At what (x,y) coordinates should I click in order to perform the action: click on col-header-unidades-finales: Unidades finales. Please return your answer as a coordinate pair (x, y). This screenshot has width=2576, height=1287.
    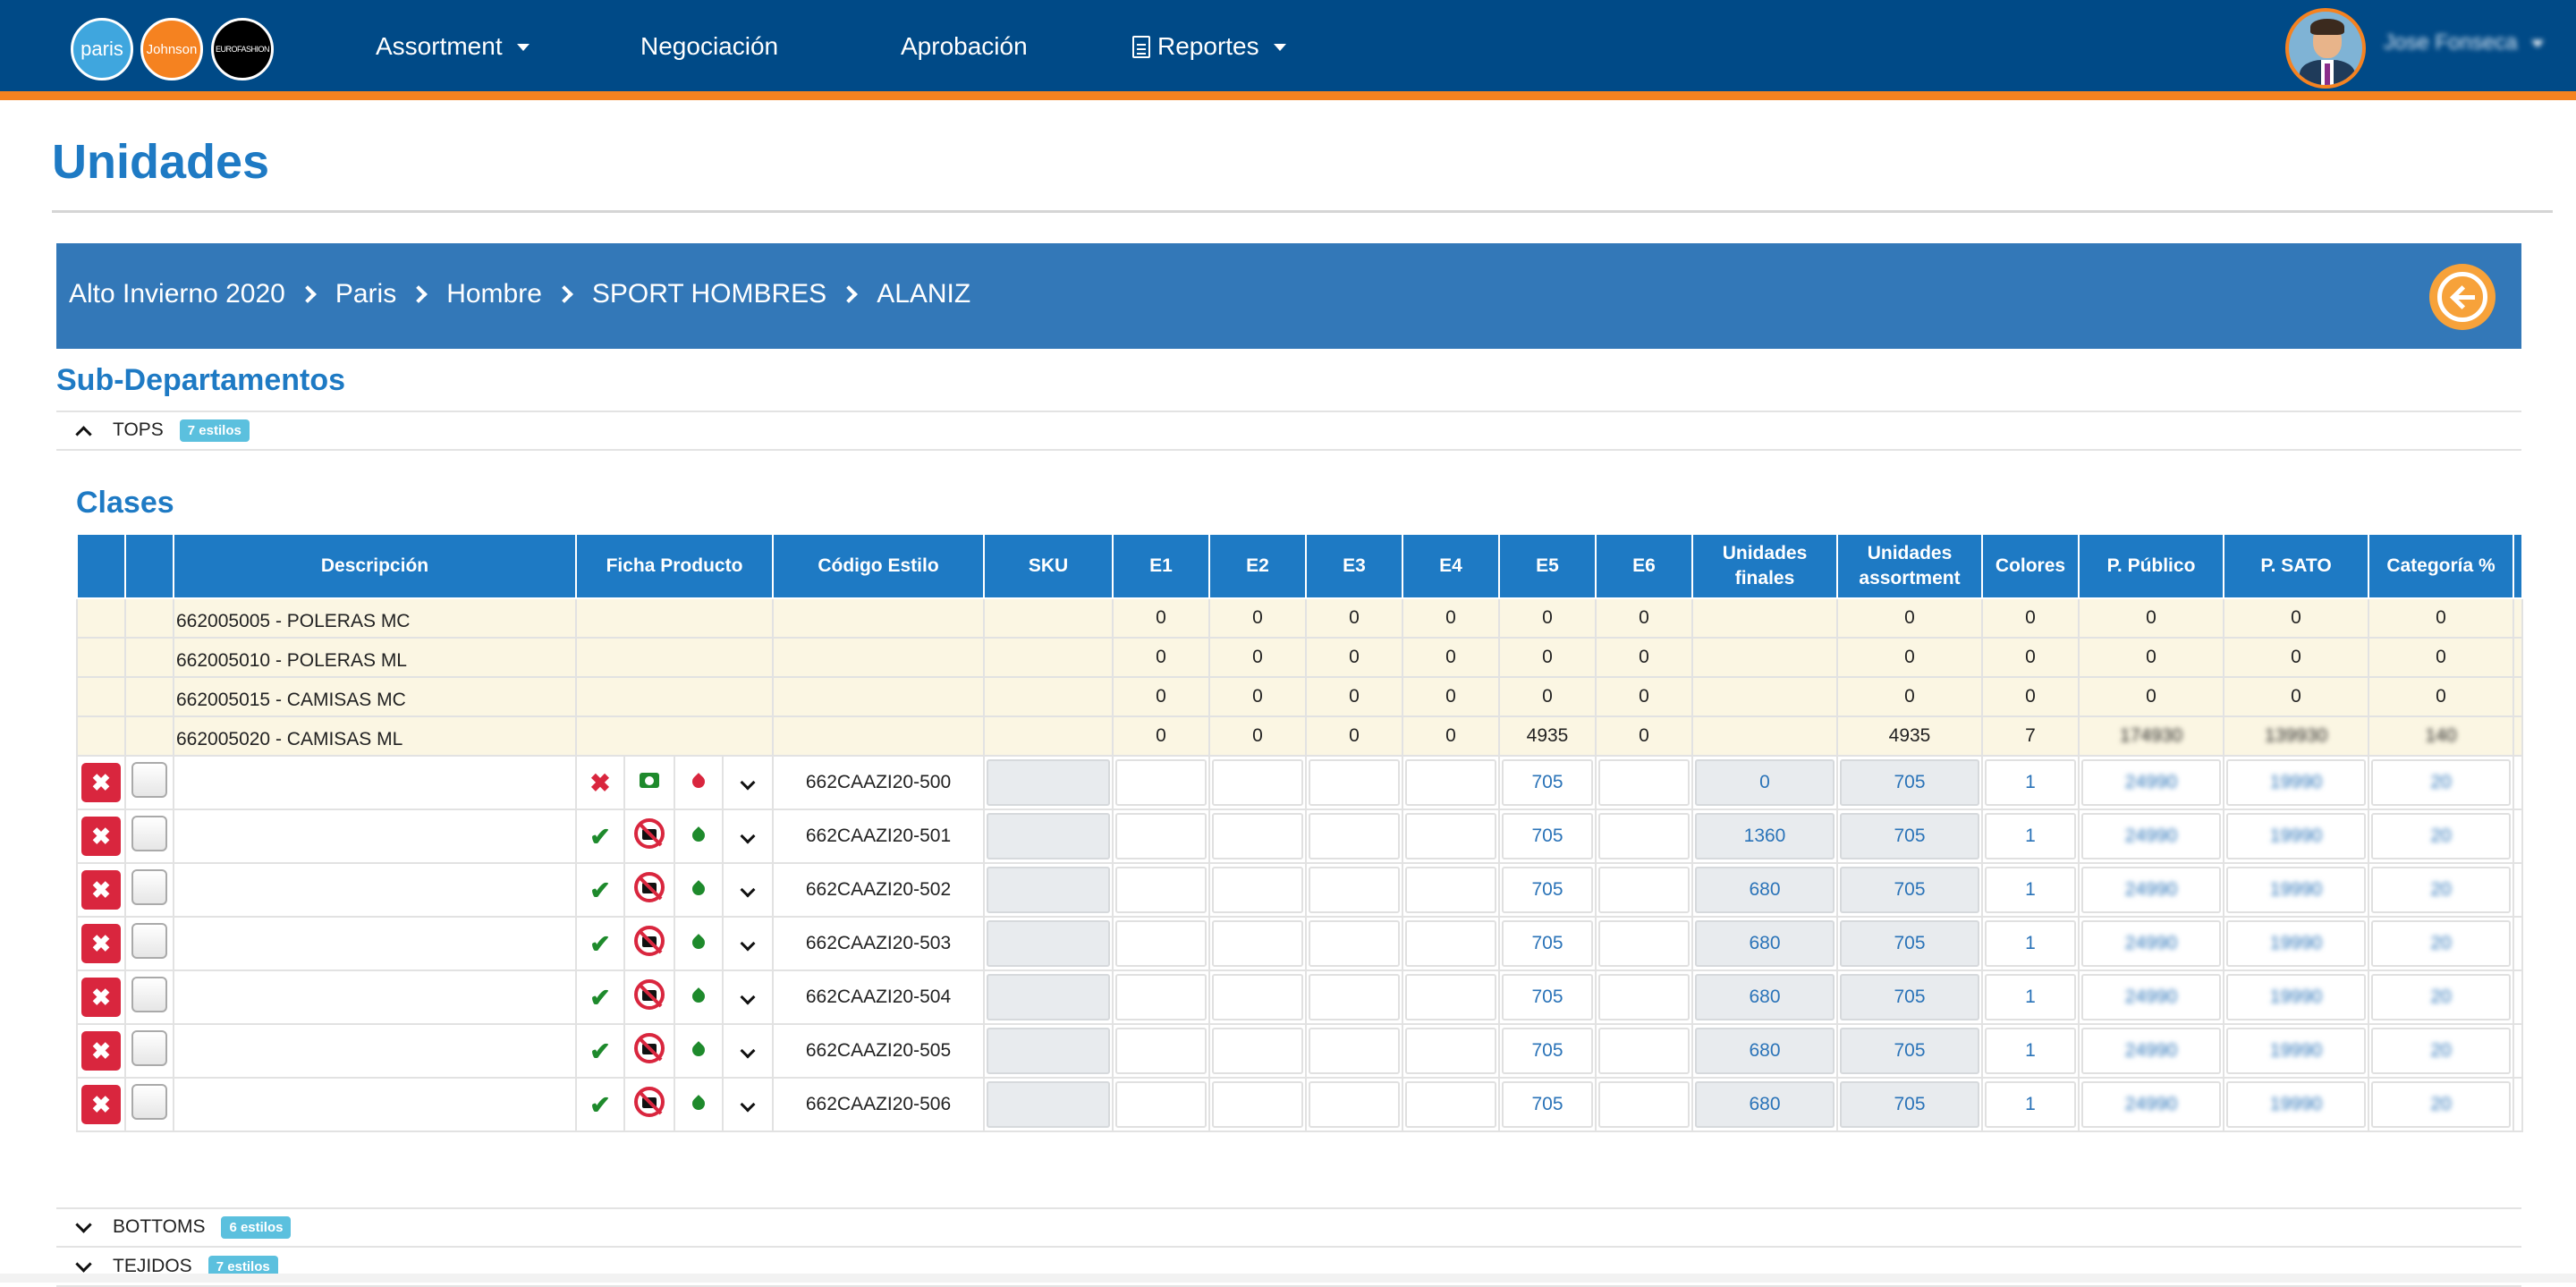
    Looking at the image, I should click on (1764, 566).